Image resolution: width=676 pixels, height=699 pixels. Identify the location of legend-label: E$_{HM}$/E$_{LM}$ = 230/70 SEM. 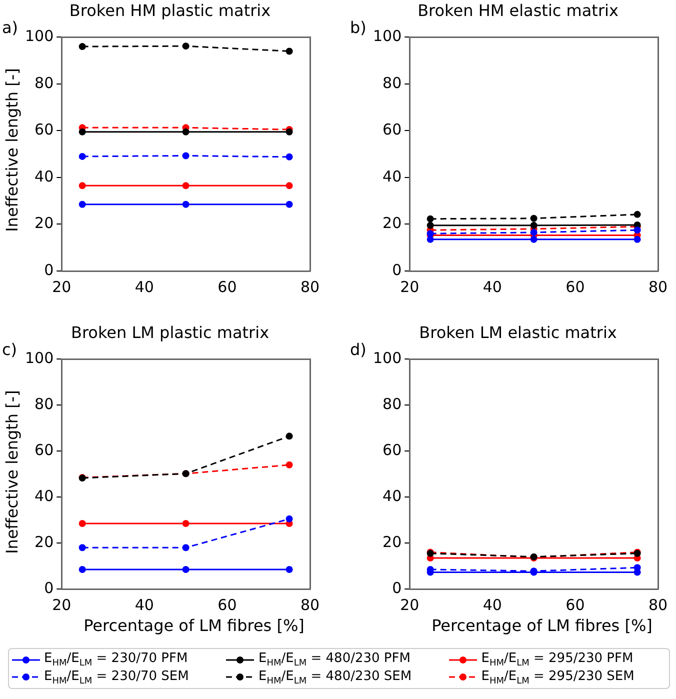
(116, 677).